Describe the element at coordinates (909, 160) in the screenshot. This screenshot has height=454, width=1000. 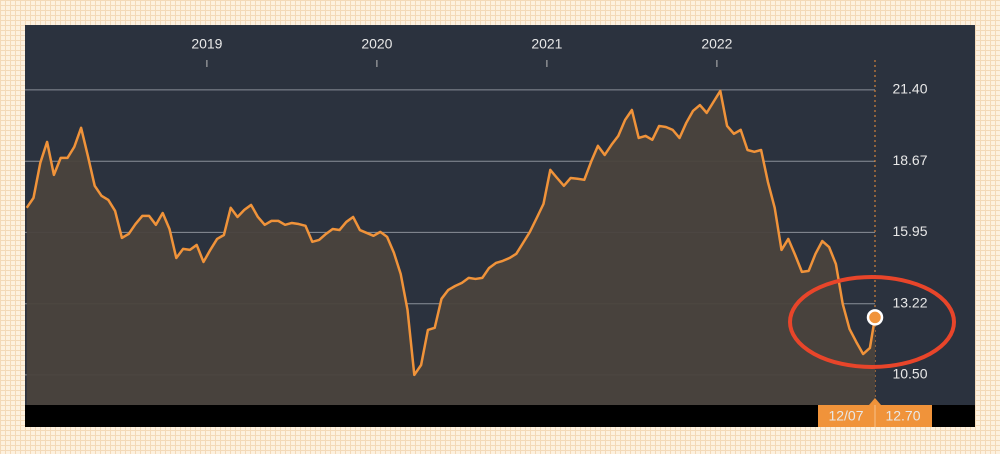
I see `y-tick-label: 18.67` at that location.